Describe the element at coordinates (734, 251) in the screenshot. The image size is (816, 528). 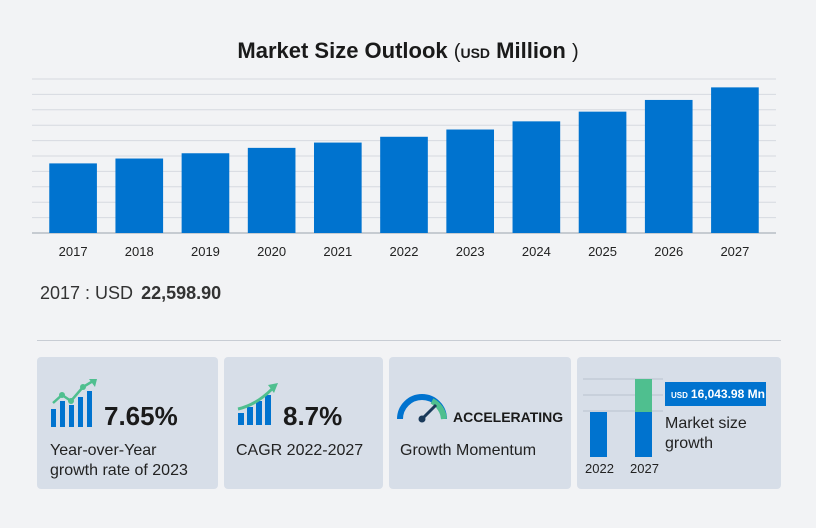
I see `x-tick-label-2027: 2027` at that location.